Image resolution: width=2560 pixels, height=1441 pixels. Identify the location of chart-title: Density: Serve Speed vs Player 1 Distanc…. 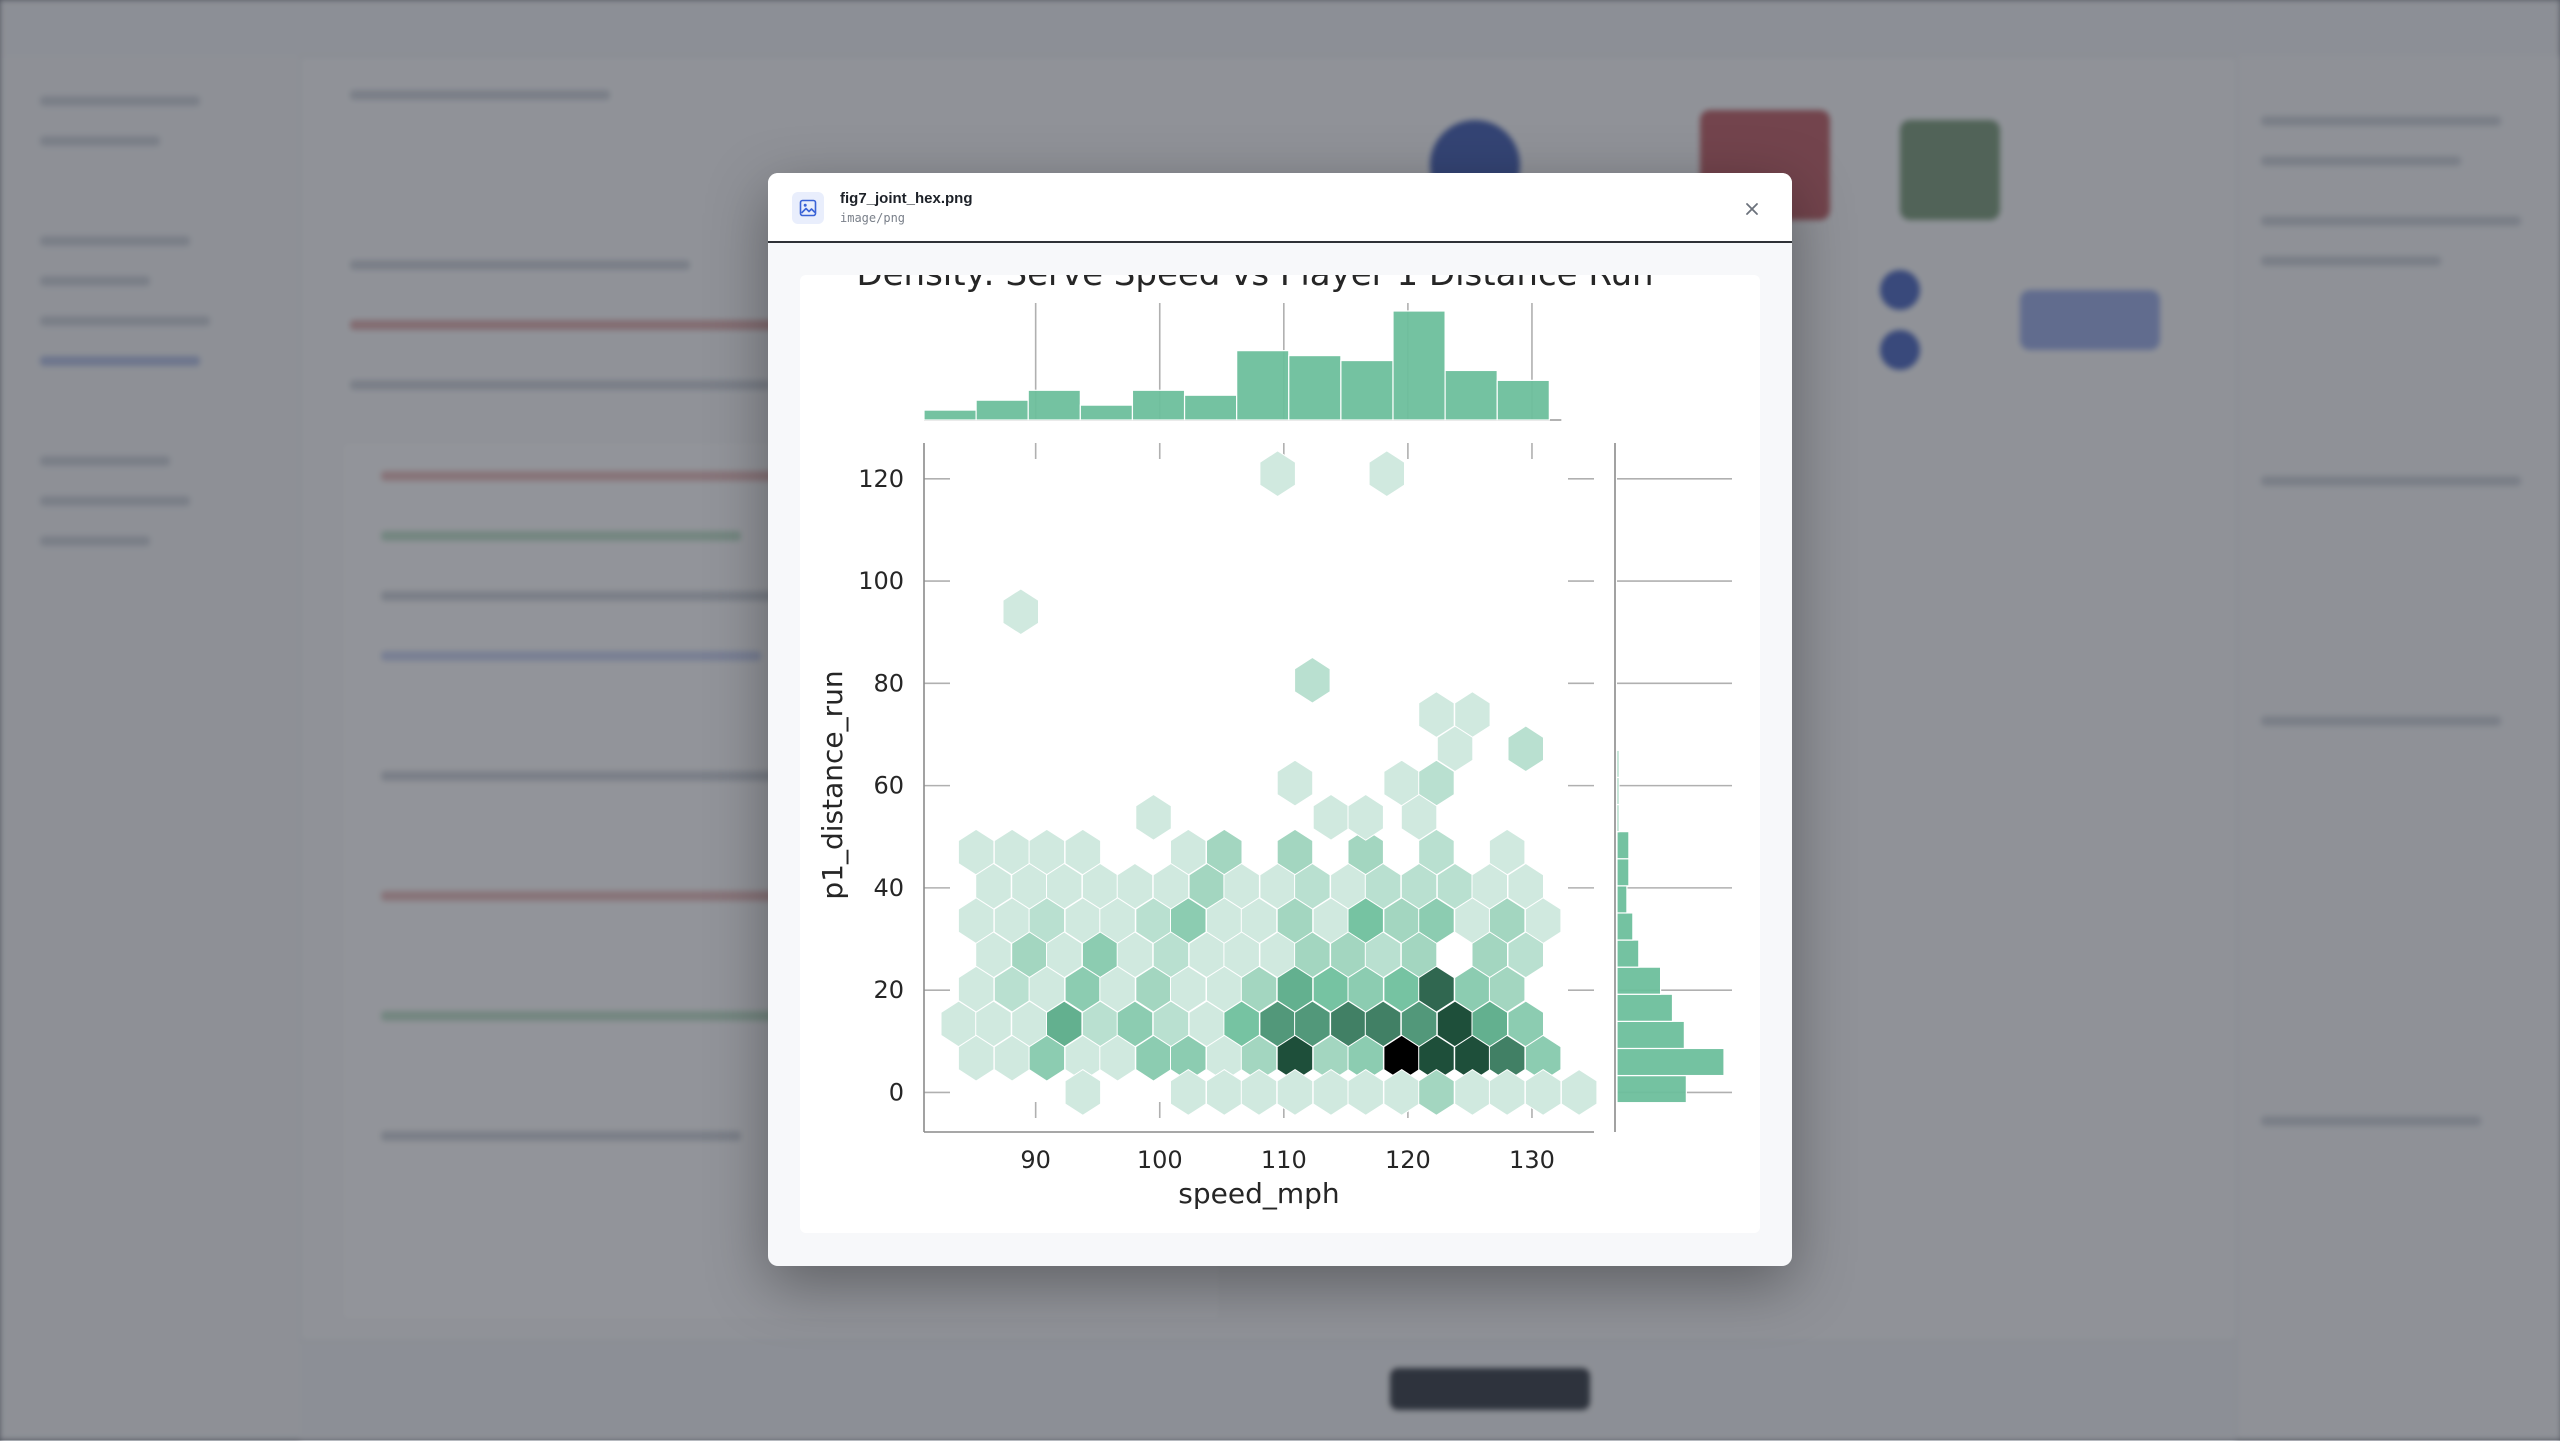
(1254, 284).